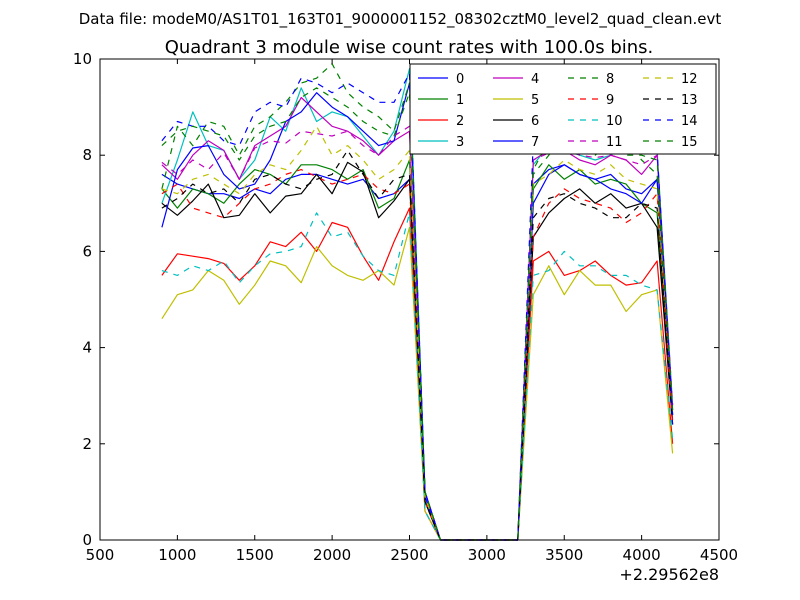 This screenshot has height=600, width=800. Describe the element at coordinates (563, 109) in the screenshot. I see `legend-box` at that location.